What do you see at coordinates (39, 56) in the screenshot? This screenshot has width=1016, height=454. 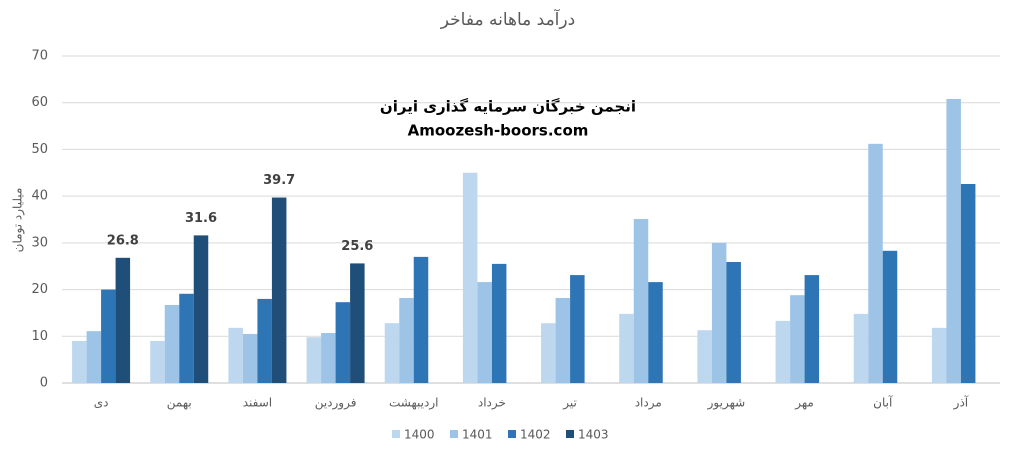 I see `y-tick-label: 70` at bounding box center [39, 56].